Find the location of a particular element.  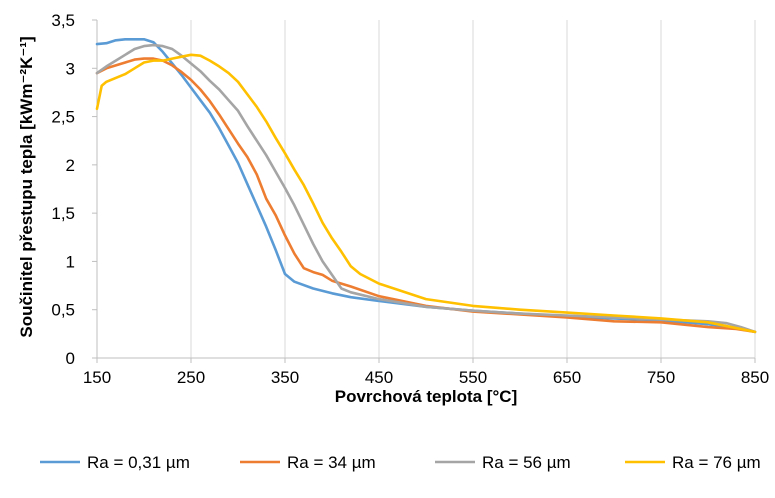

y-tick-label: 1,5 is located at coordinates (63, 213).